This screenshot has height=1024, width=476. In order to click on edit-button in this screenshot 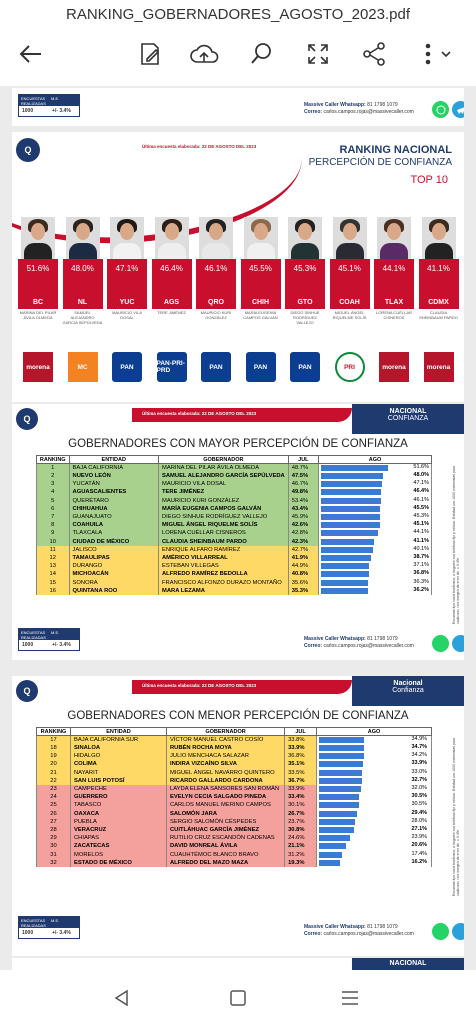, I will do `click(150, 54)`.